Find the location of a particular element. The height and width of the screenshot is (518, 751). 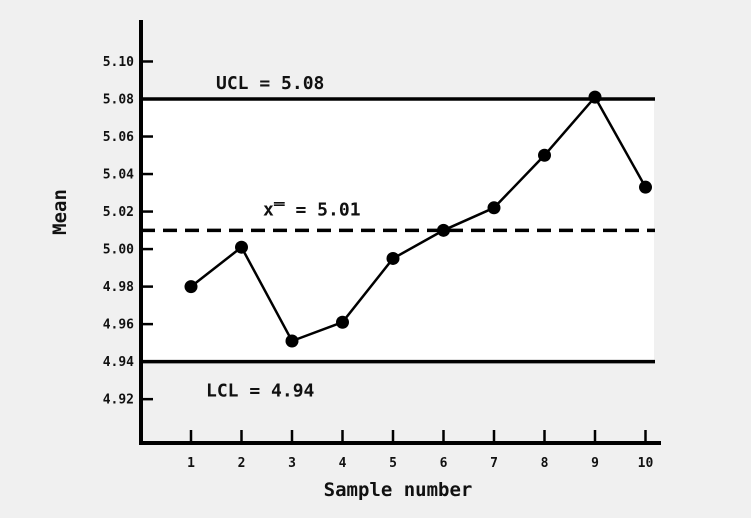

x-tick-label: 5 is located at coordinates (393, 463).